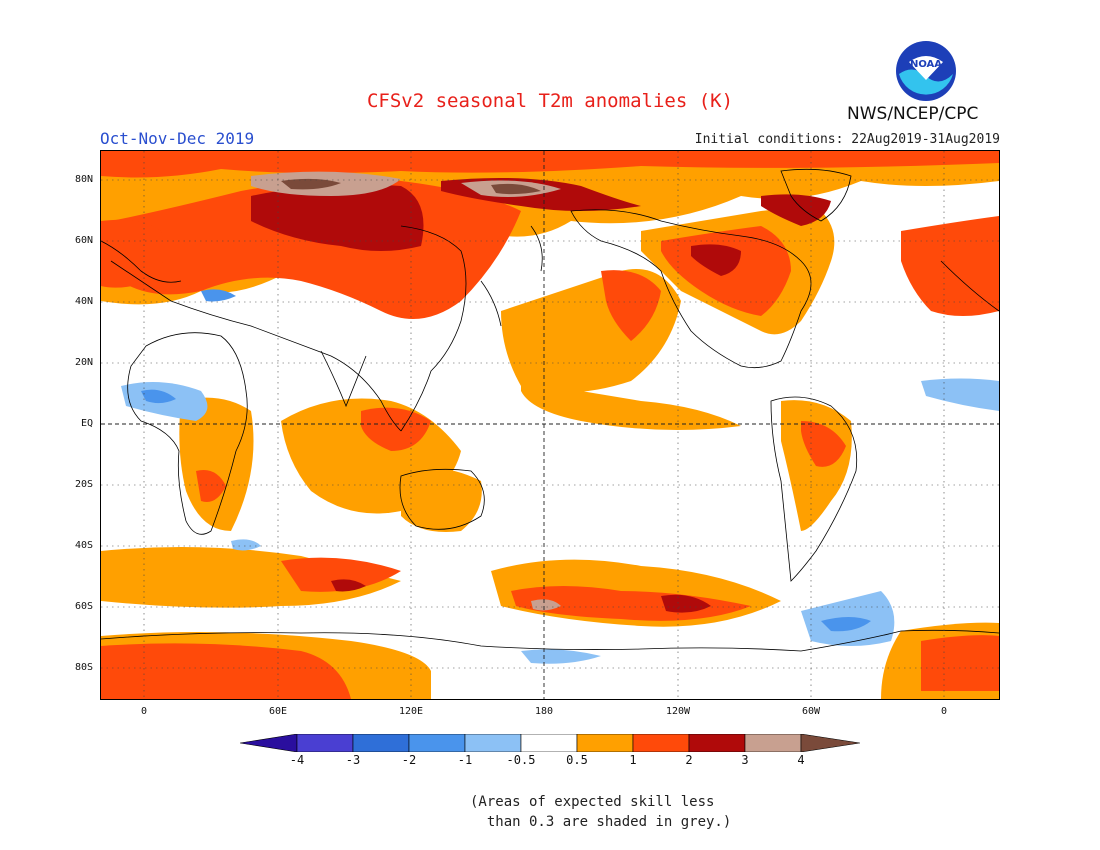 The width and height of the screenshot is (1100, 850). Describe the element at coordinates (633, 760) in the screenshot. I see `colorbar-label: 1` at that location.